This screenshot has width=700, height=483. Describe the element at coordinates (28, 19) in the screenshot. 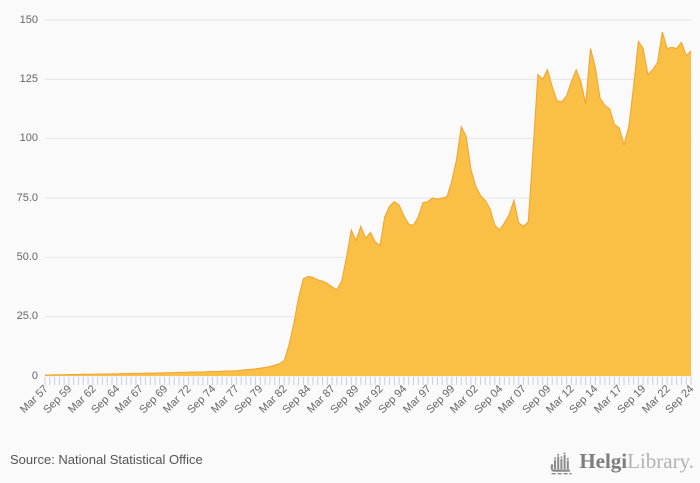

I see `y-tick-label: 150` at that location.